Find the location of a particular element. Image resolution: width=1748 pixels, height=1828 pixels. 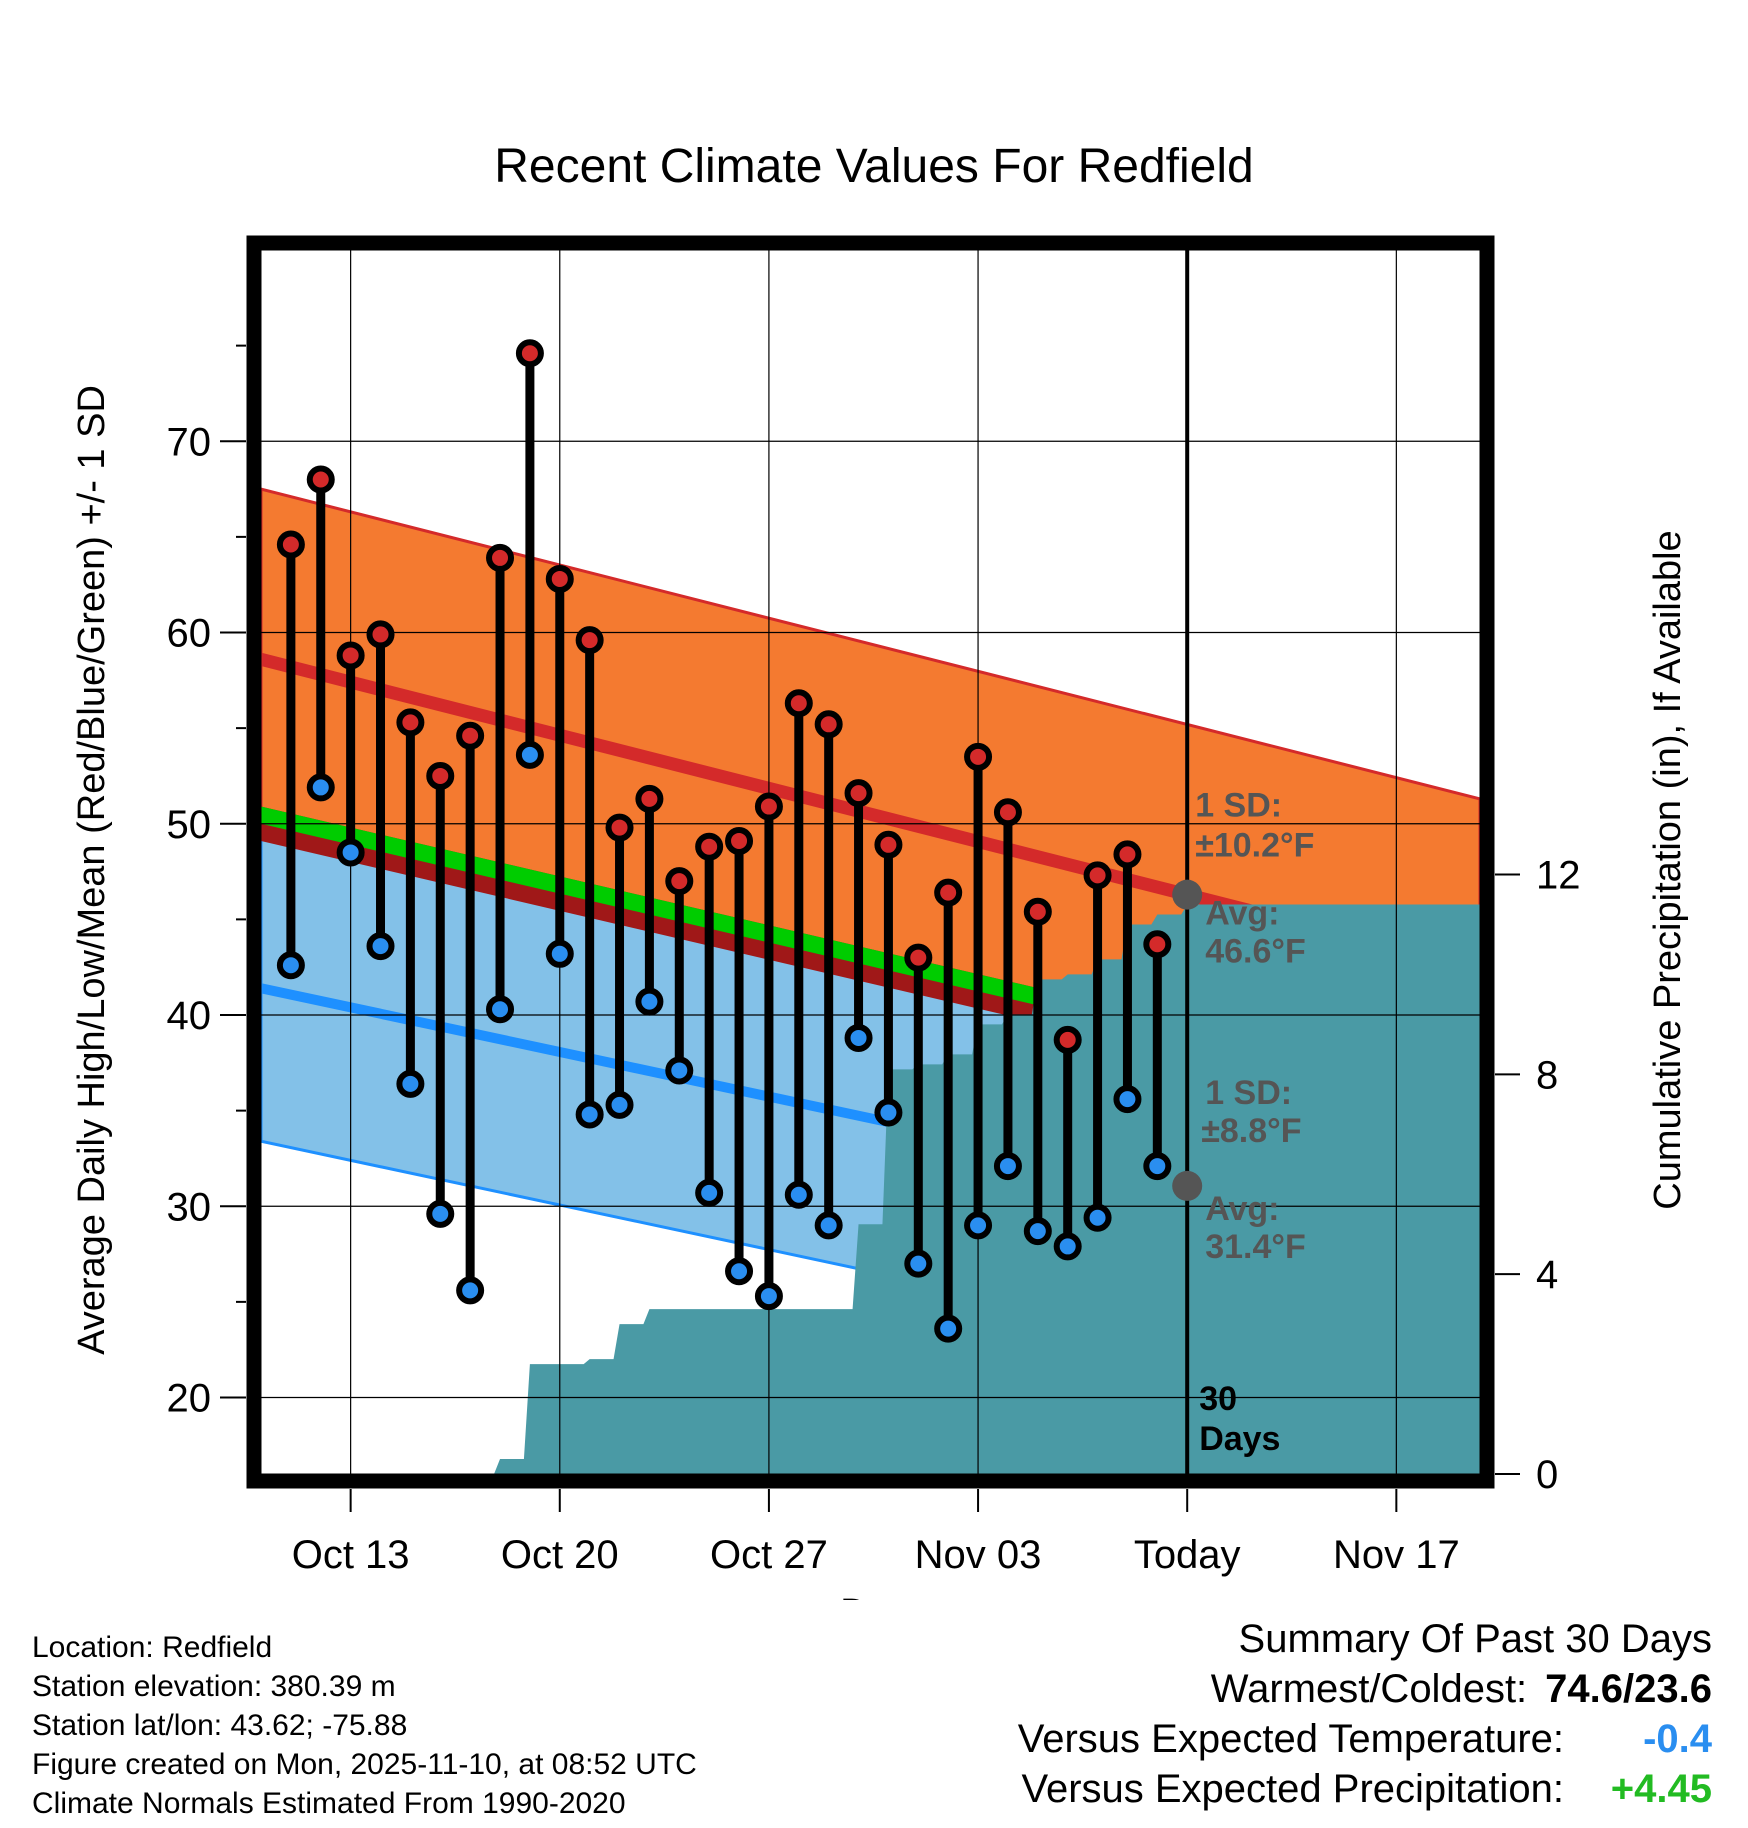

summary-precip: Versus Expected Precipitation: +4.45 is located at coordinates (1365, 1789).